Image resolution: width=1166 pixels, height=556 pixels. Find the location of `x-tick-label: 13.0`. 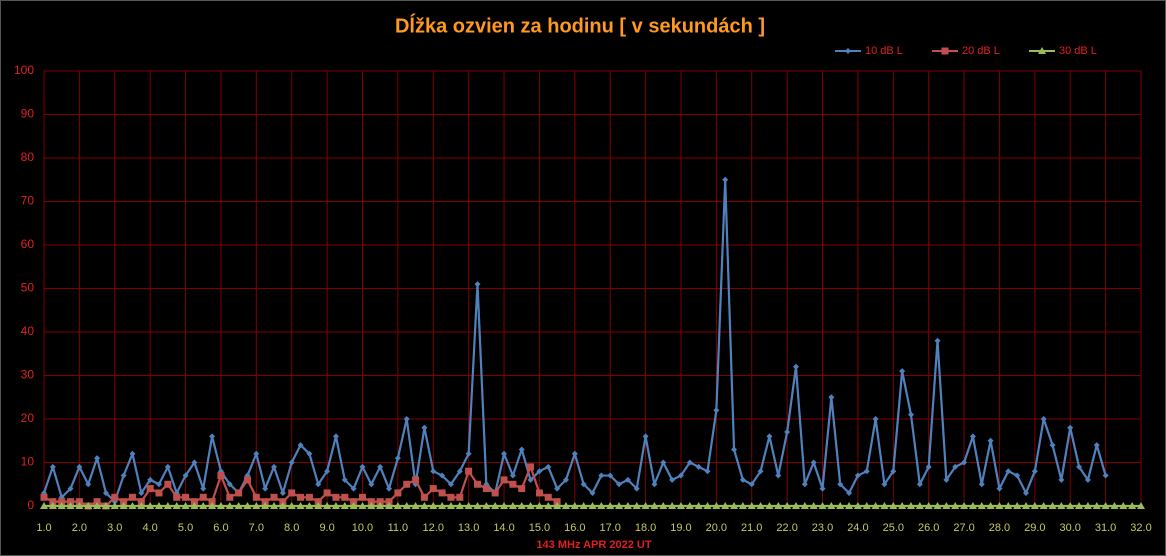

x-tick-label: 13.0 is located at coordinates (468, 528).